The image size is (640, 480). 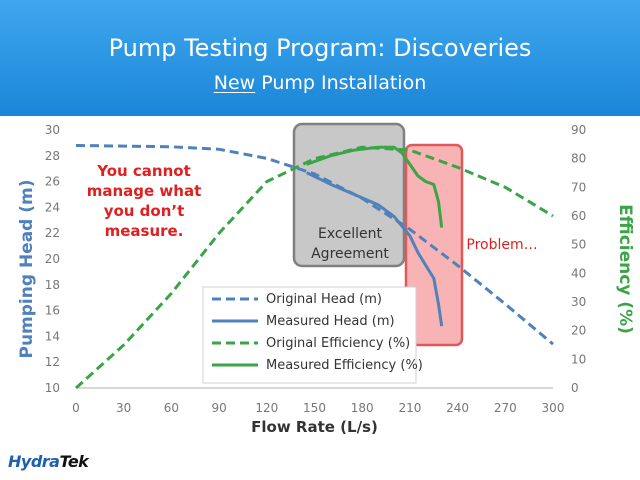 What do you see at coordinates (578, 159) in the screenshot?
I see `y2-tick-label: 80` at bounding box center [578, 159].